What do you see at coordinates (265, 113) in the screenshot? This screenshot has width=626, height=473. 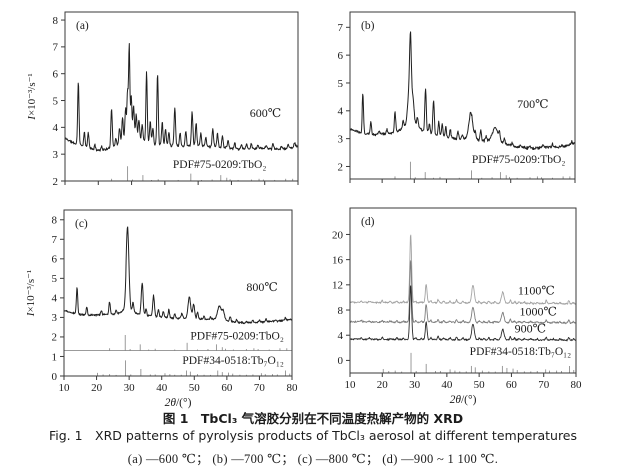 I see `temperature-label: 600℃` at bounding box center [265, 113].